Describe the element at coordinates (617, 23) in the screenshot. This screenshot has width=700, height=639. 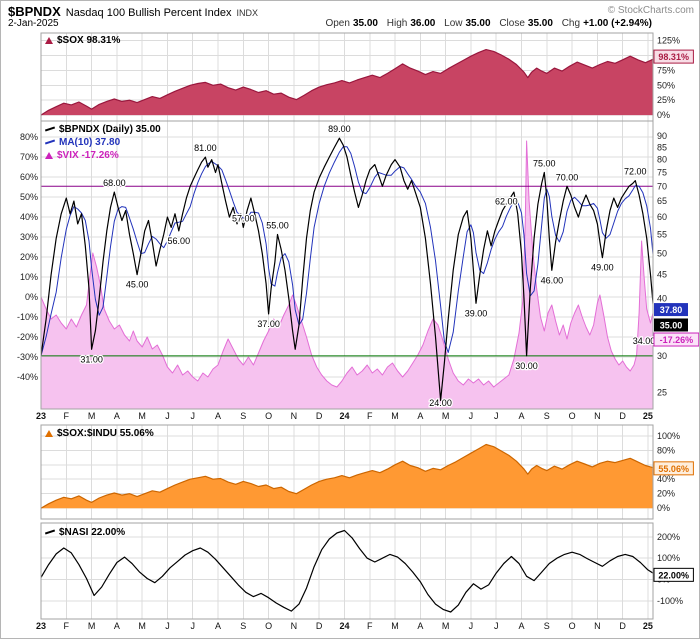
I see `chg-value: +1.00 (+2.94%)` at that location.